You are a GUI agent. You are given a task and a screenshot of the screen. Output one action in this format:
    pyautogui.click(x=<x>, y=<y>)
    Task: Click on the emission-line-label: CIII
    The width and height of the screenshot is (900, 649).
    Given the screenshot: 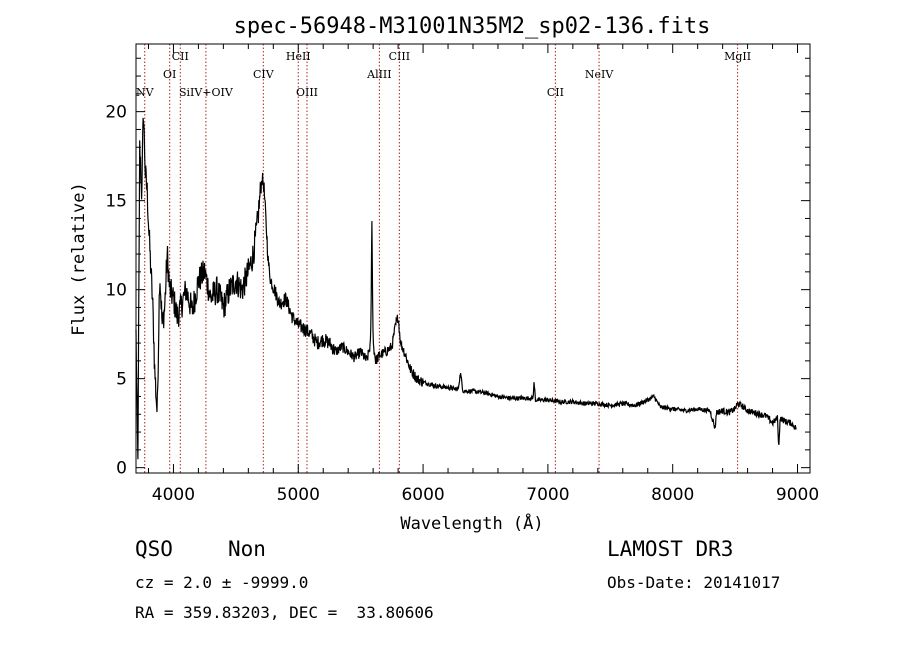 What is the action you would take?
    pyautogui.click(x=399, y=56)
    